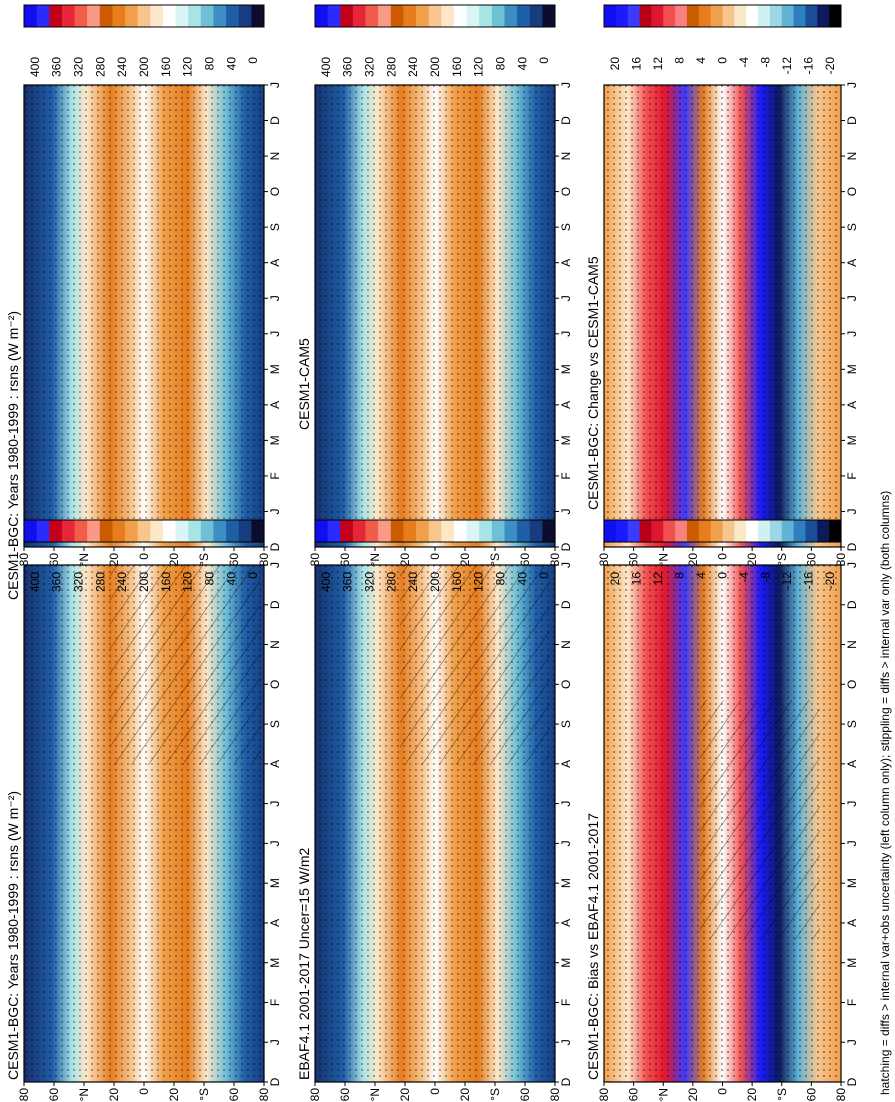 The image size is (895, 1102). What do you see at coordinates (79, 67) in the screenshot?
I see `colorbar-top-right-label: 320` at bounding box center [79, 67].